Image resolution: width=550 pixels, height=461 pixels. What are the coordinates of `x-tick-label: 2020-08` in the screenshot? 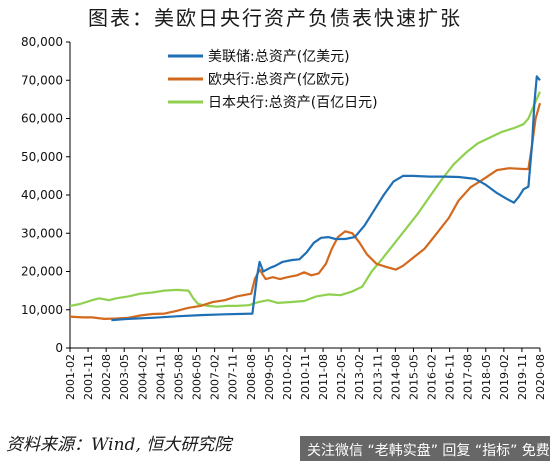 It's located at (540, 377).